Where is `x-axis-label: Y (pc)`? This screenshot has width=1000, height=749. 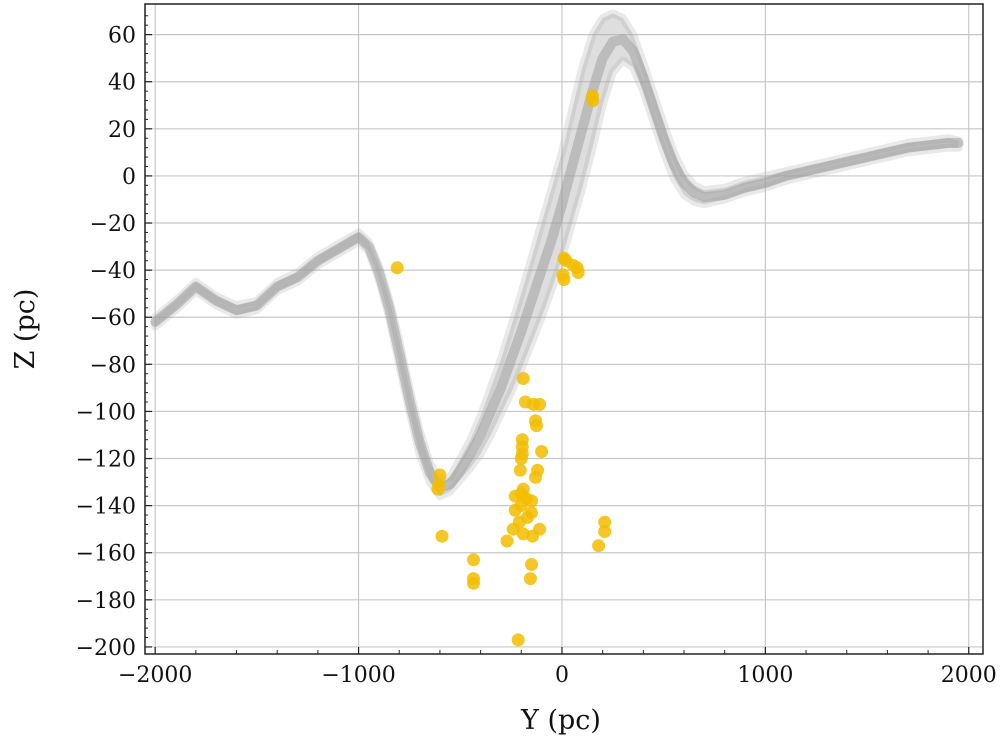
x-axis-label: Y (pc) is located at coordinates (560, 720).